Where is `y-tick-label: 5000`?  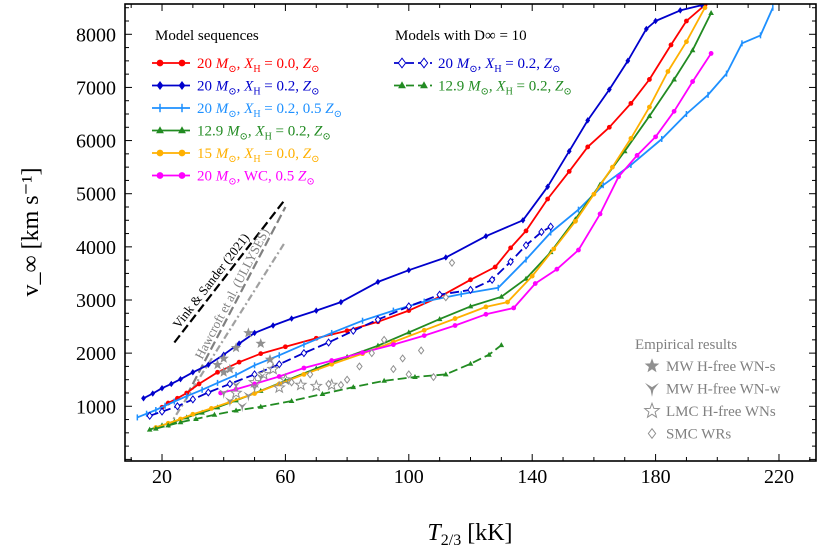
y-tick-label: 5000 is located at coordinates (96, 195).